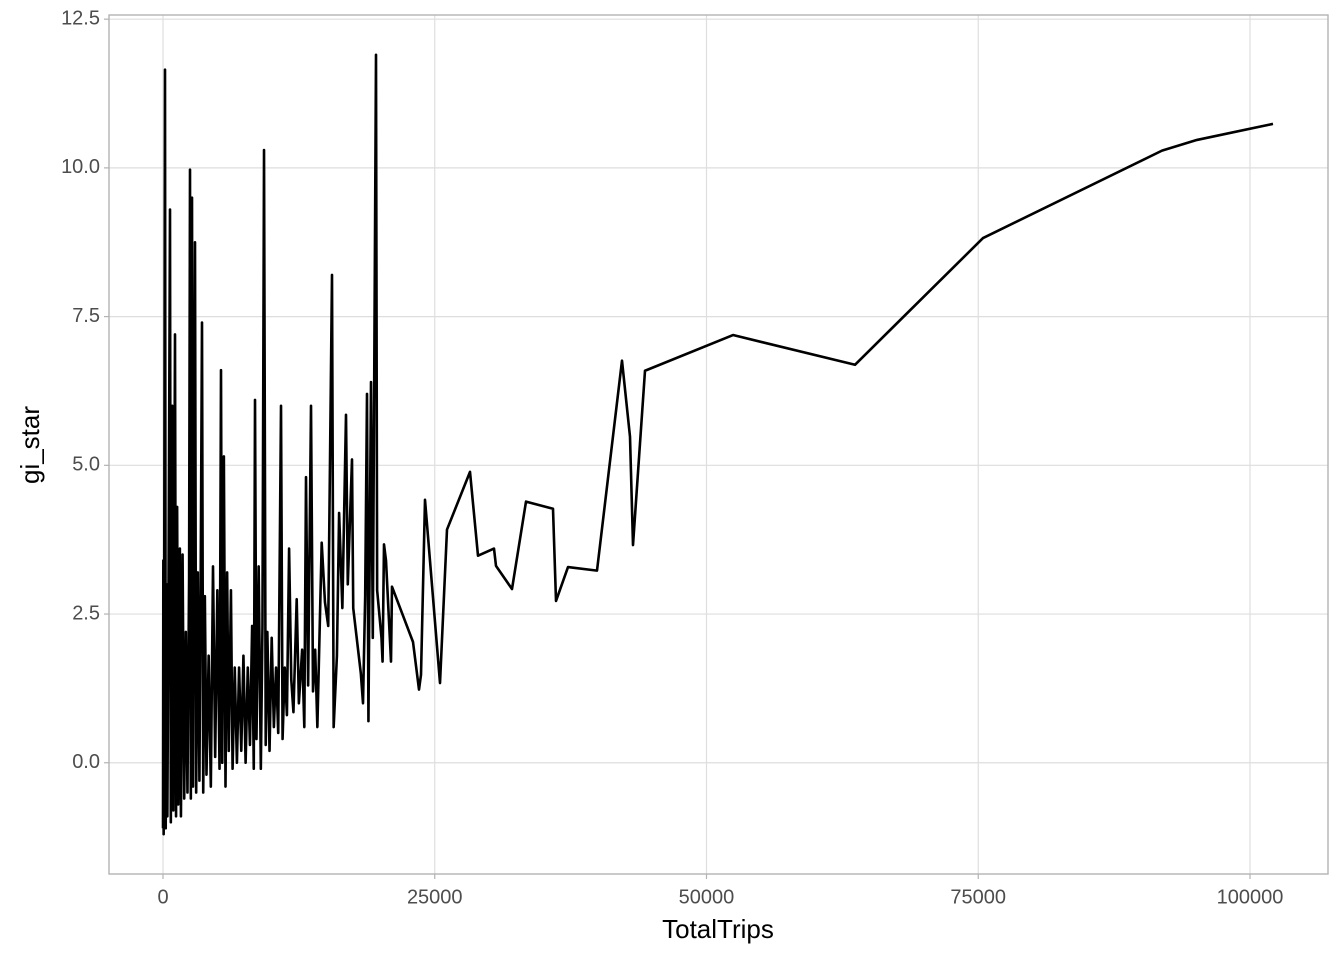 The image size is (1344, 960). Describe the element at coordinates (435, 897) in the screenshot. I see `x-tick-label: 25000` at that location.